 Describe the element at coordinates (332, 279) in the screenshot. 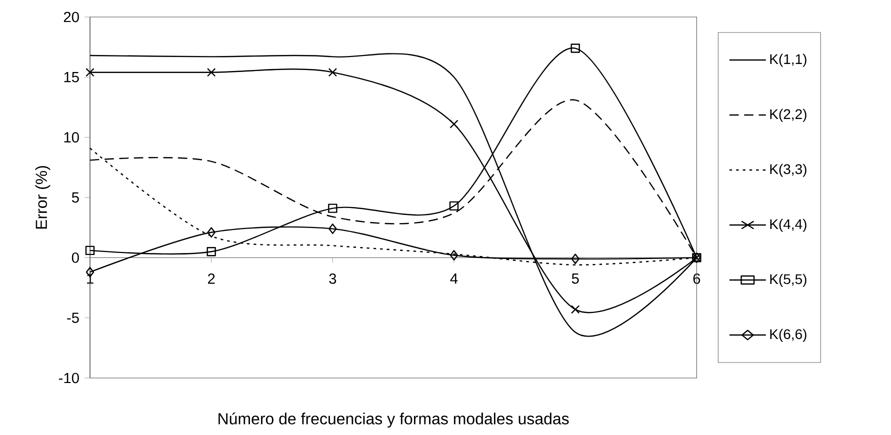

I see `x-tick-label: 3` at that location.